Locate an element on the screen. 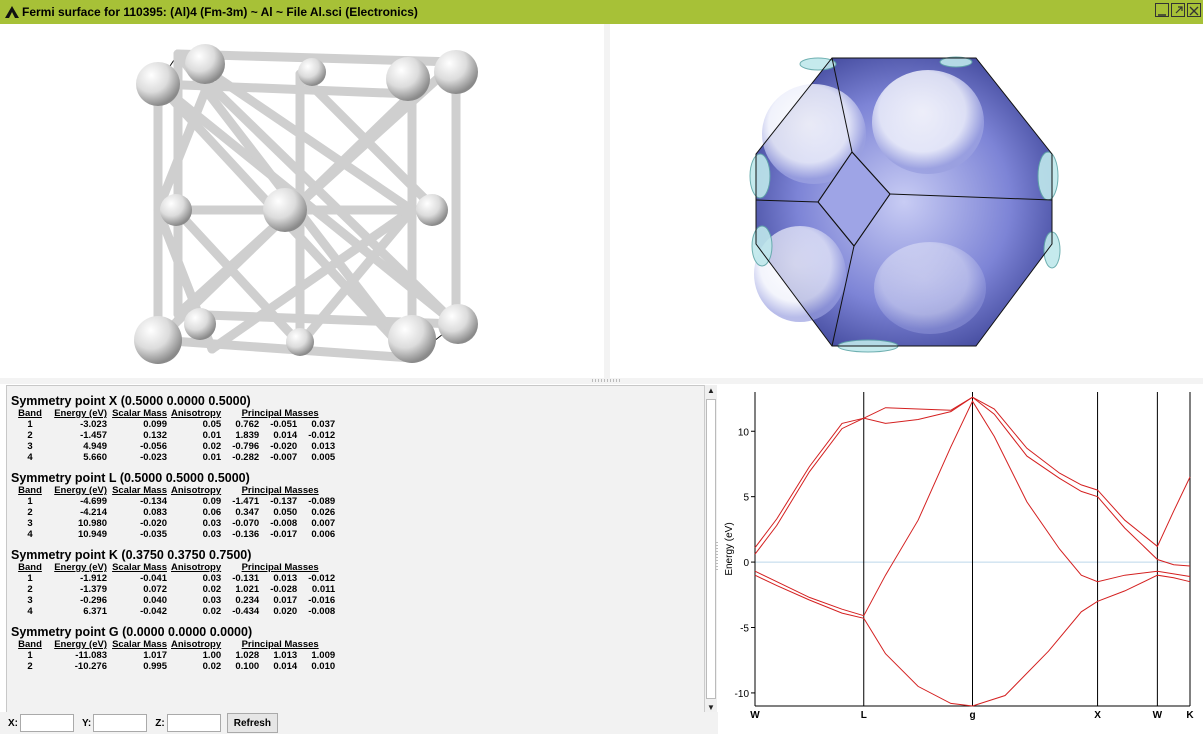 The height and width of the screenshot is (739, 1203). symmetry-point-title: Symmetry point X (0.5000 0.0000 0.5000) is located at coordinates (131, 401).